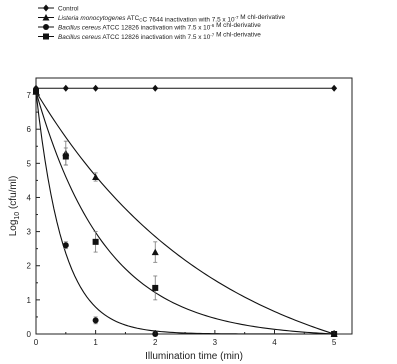 This screenshot has height=364, width=397. What do you see at coordinates (274, 342) in the screenshot?
I see `x-tick-label: 4` at bounding box center [274, 342].